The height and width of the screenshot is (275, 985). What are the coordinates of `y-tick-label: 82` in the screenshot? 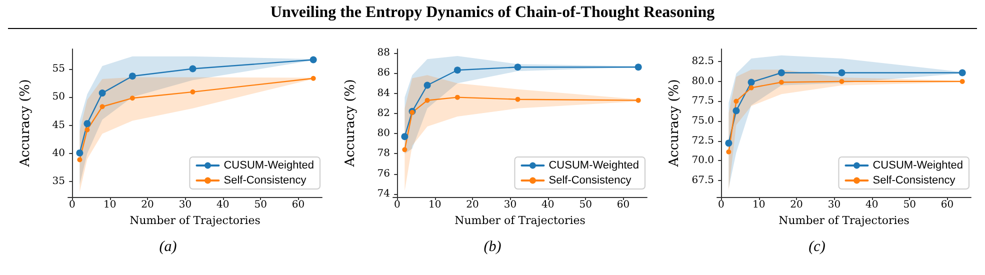 It's located at (383, 113).